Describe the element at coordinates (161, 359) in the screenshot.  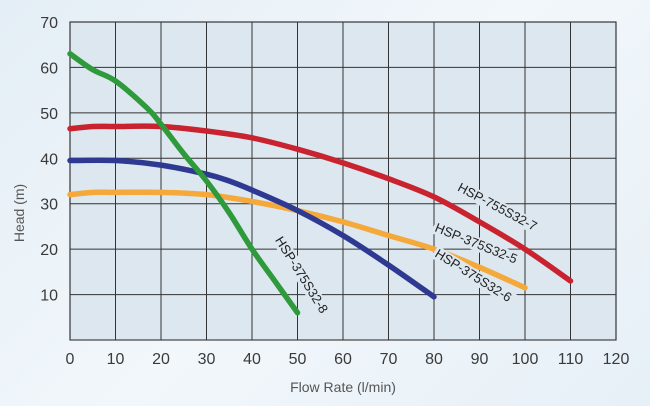
I see `x-tick-label: 20` at that location.